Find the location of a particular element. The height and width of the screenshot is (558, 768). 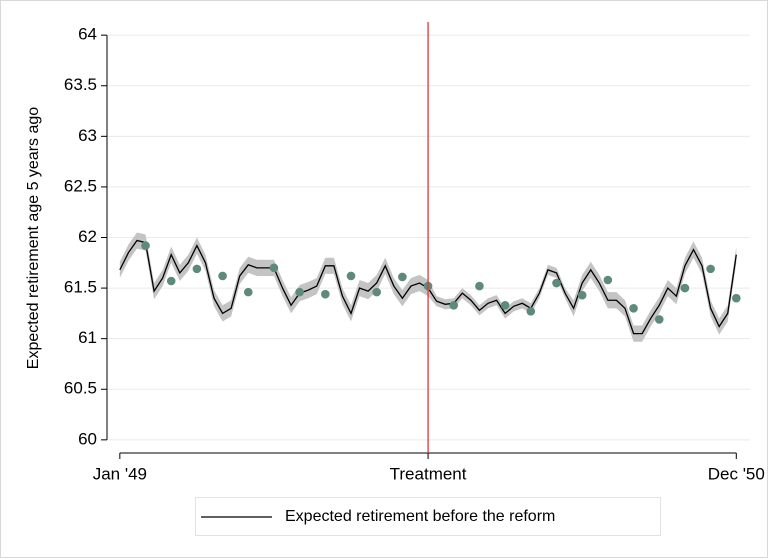

legend-box is located at coordinates (428, 516).